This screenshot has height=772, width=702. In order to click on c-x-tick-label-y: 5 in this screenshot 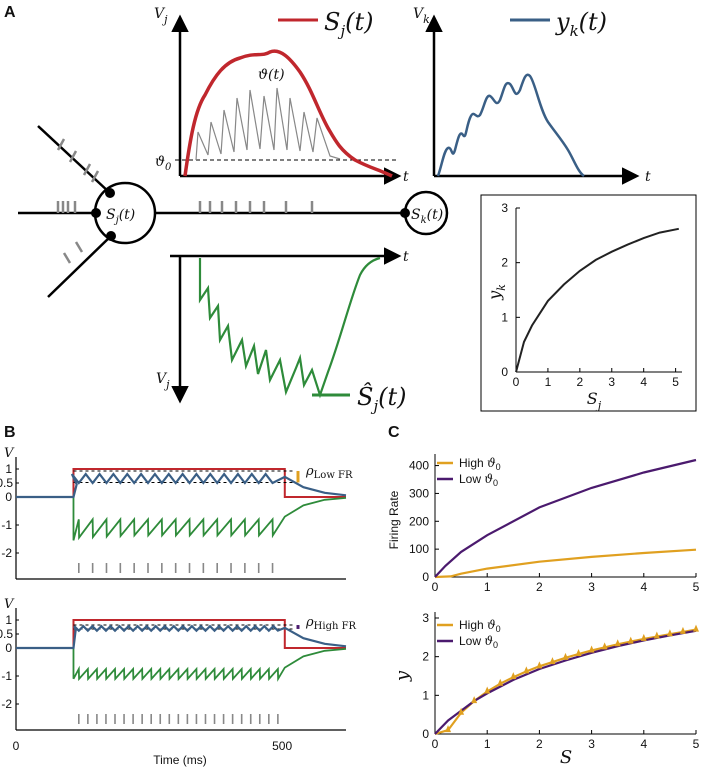, I will do `click(696, 744)`.